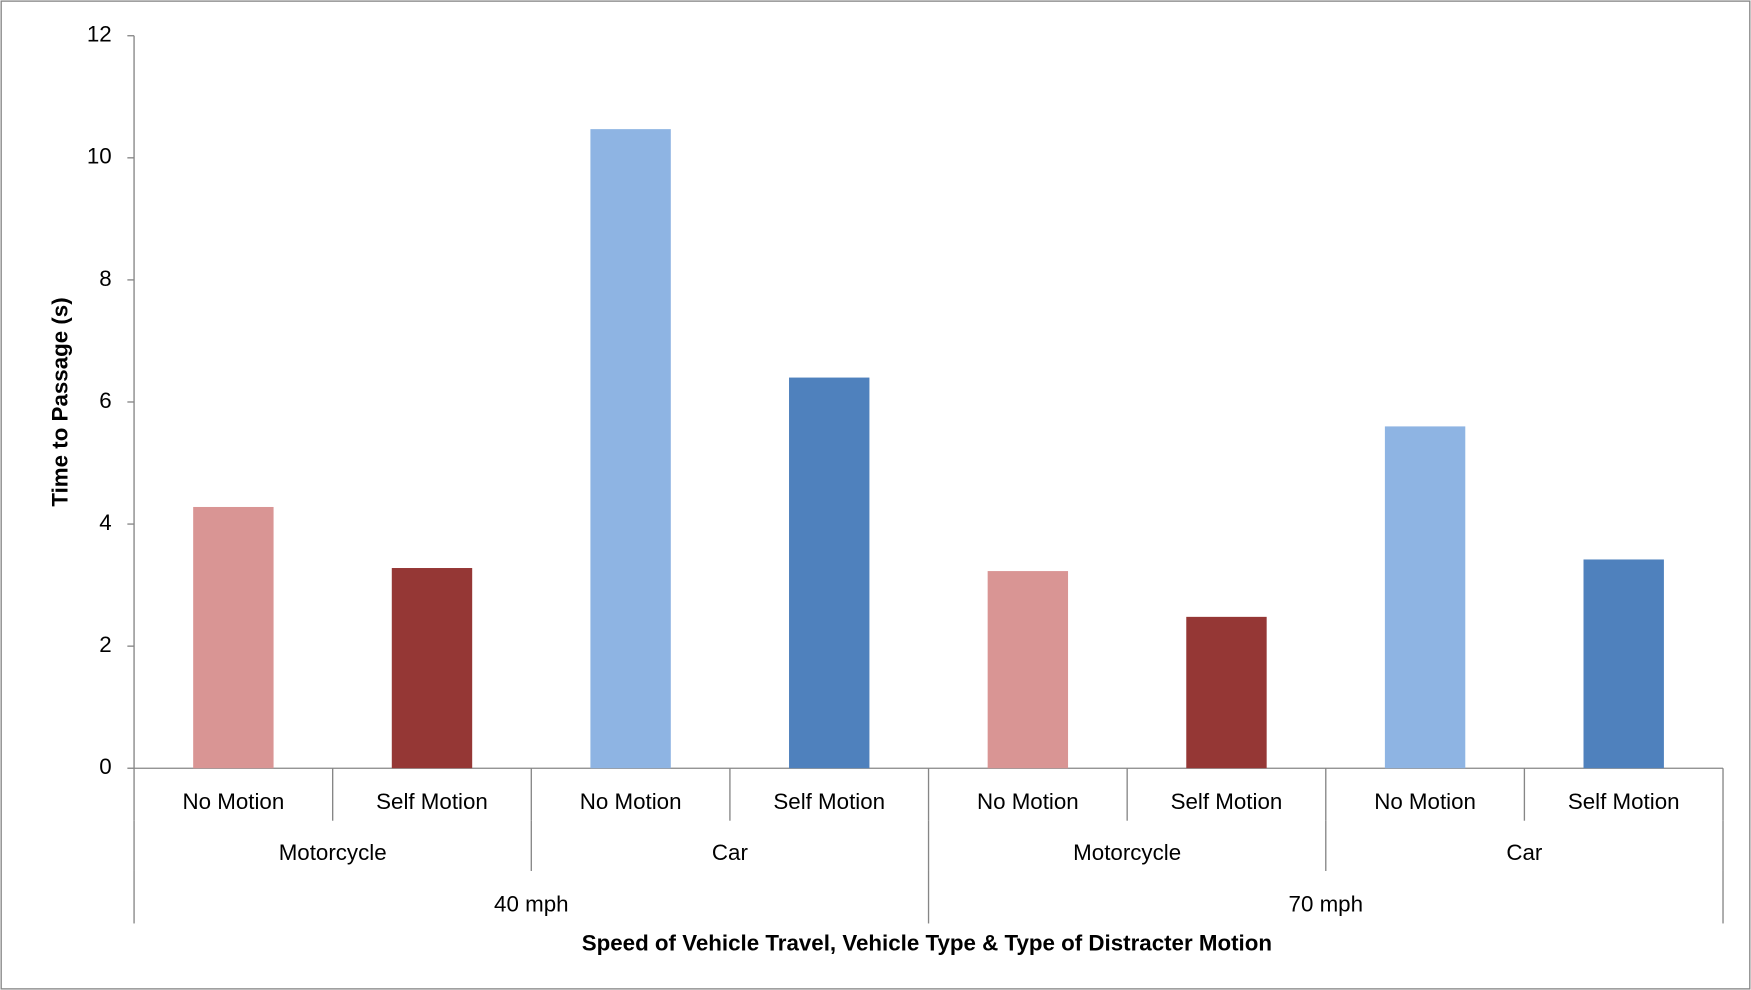  What do you see at coordinates (105, 278) in the screenshot?
I see `y-tick-label: 8` at bounding box center [105, 278].